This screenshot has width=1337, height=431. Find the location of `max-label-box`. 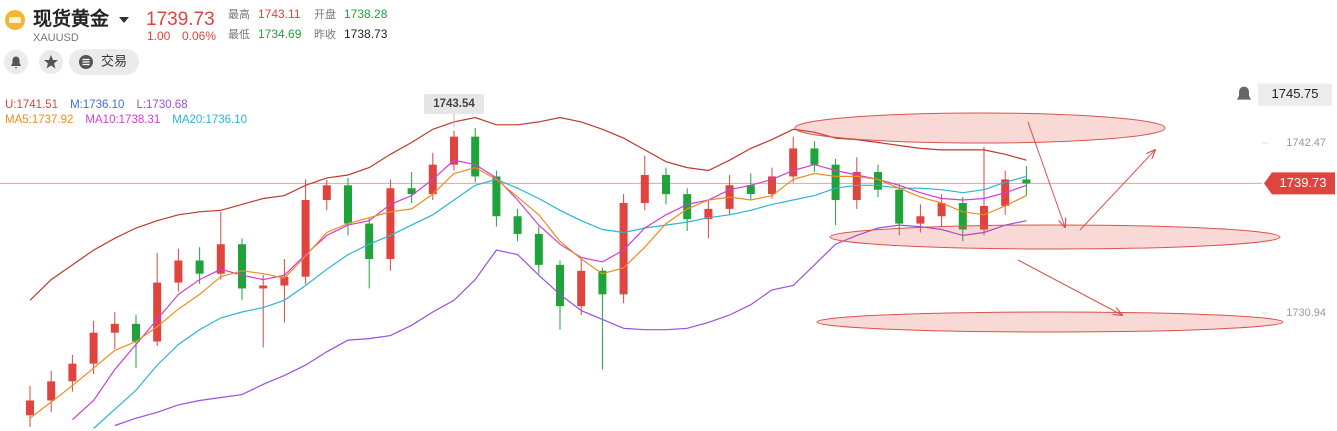

max-label-box is located at coordinates (454, 104).